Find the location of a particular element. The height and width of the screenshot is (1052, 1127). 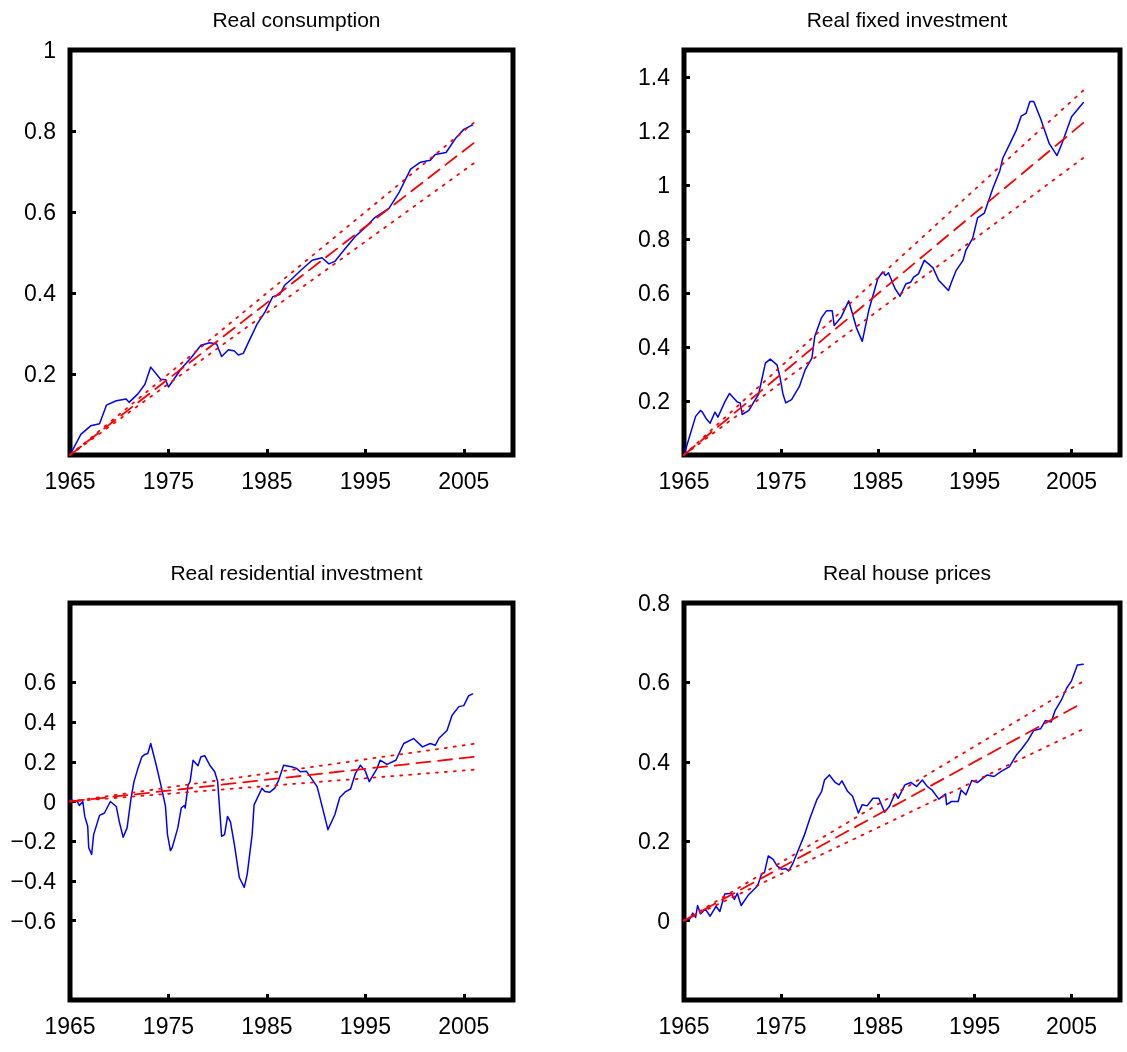

y-tick-label: −0.2 is located at coordinates (33, 841).